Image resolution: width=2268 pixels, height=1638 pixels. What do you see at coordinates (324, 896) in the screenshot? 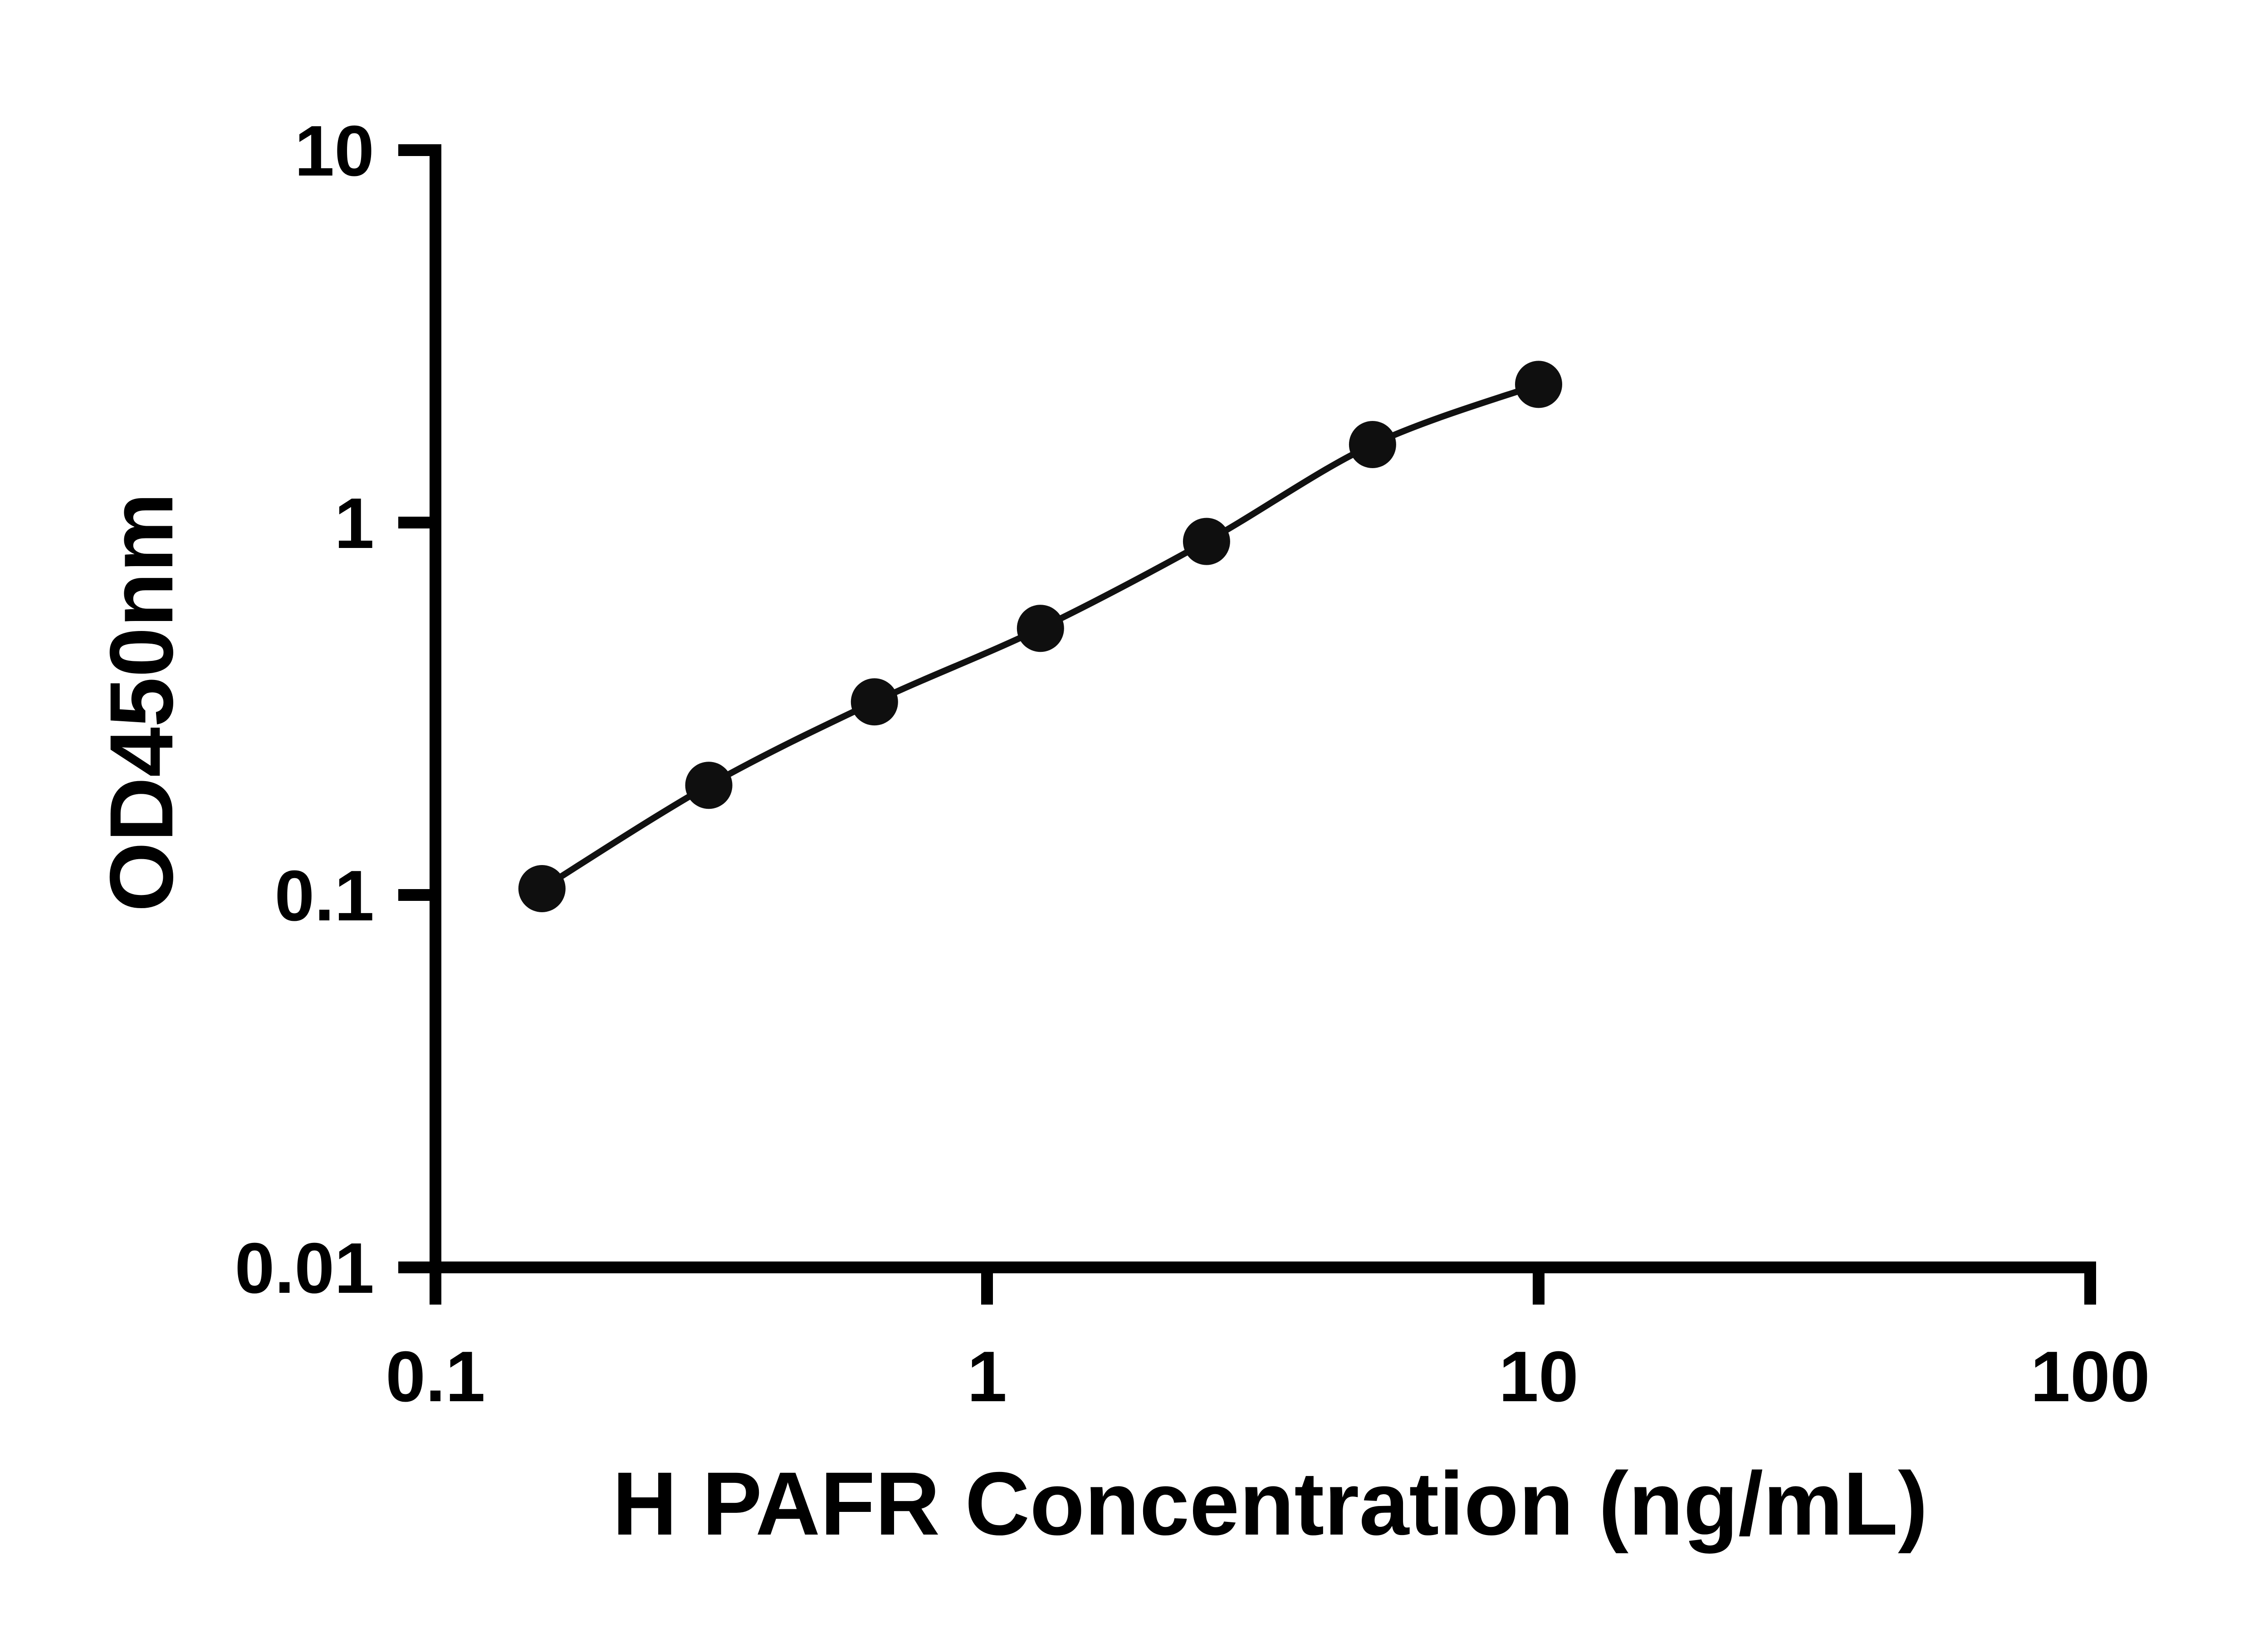
I see `y-tick-label: 0.1` at bounding box center [324, 896].